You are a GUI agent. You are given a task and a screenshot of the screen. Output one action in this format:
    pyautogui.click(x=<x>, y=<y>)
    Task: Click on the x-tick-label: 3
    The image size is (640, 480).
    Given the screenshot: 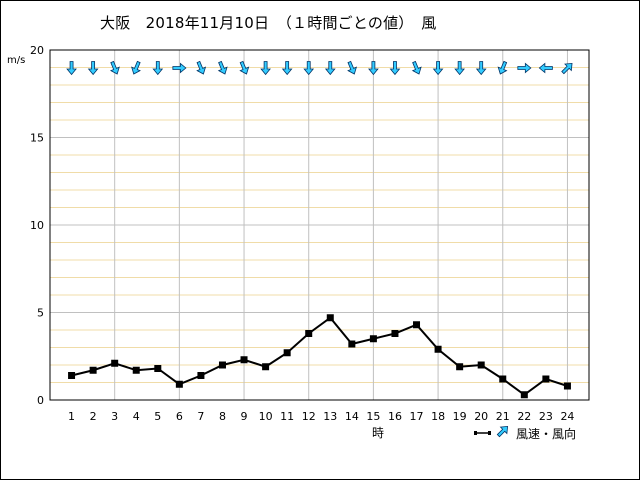 What is the action you would take?
    pyautogui.click(x=114, y=416)
    